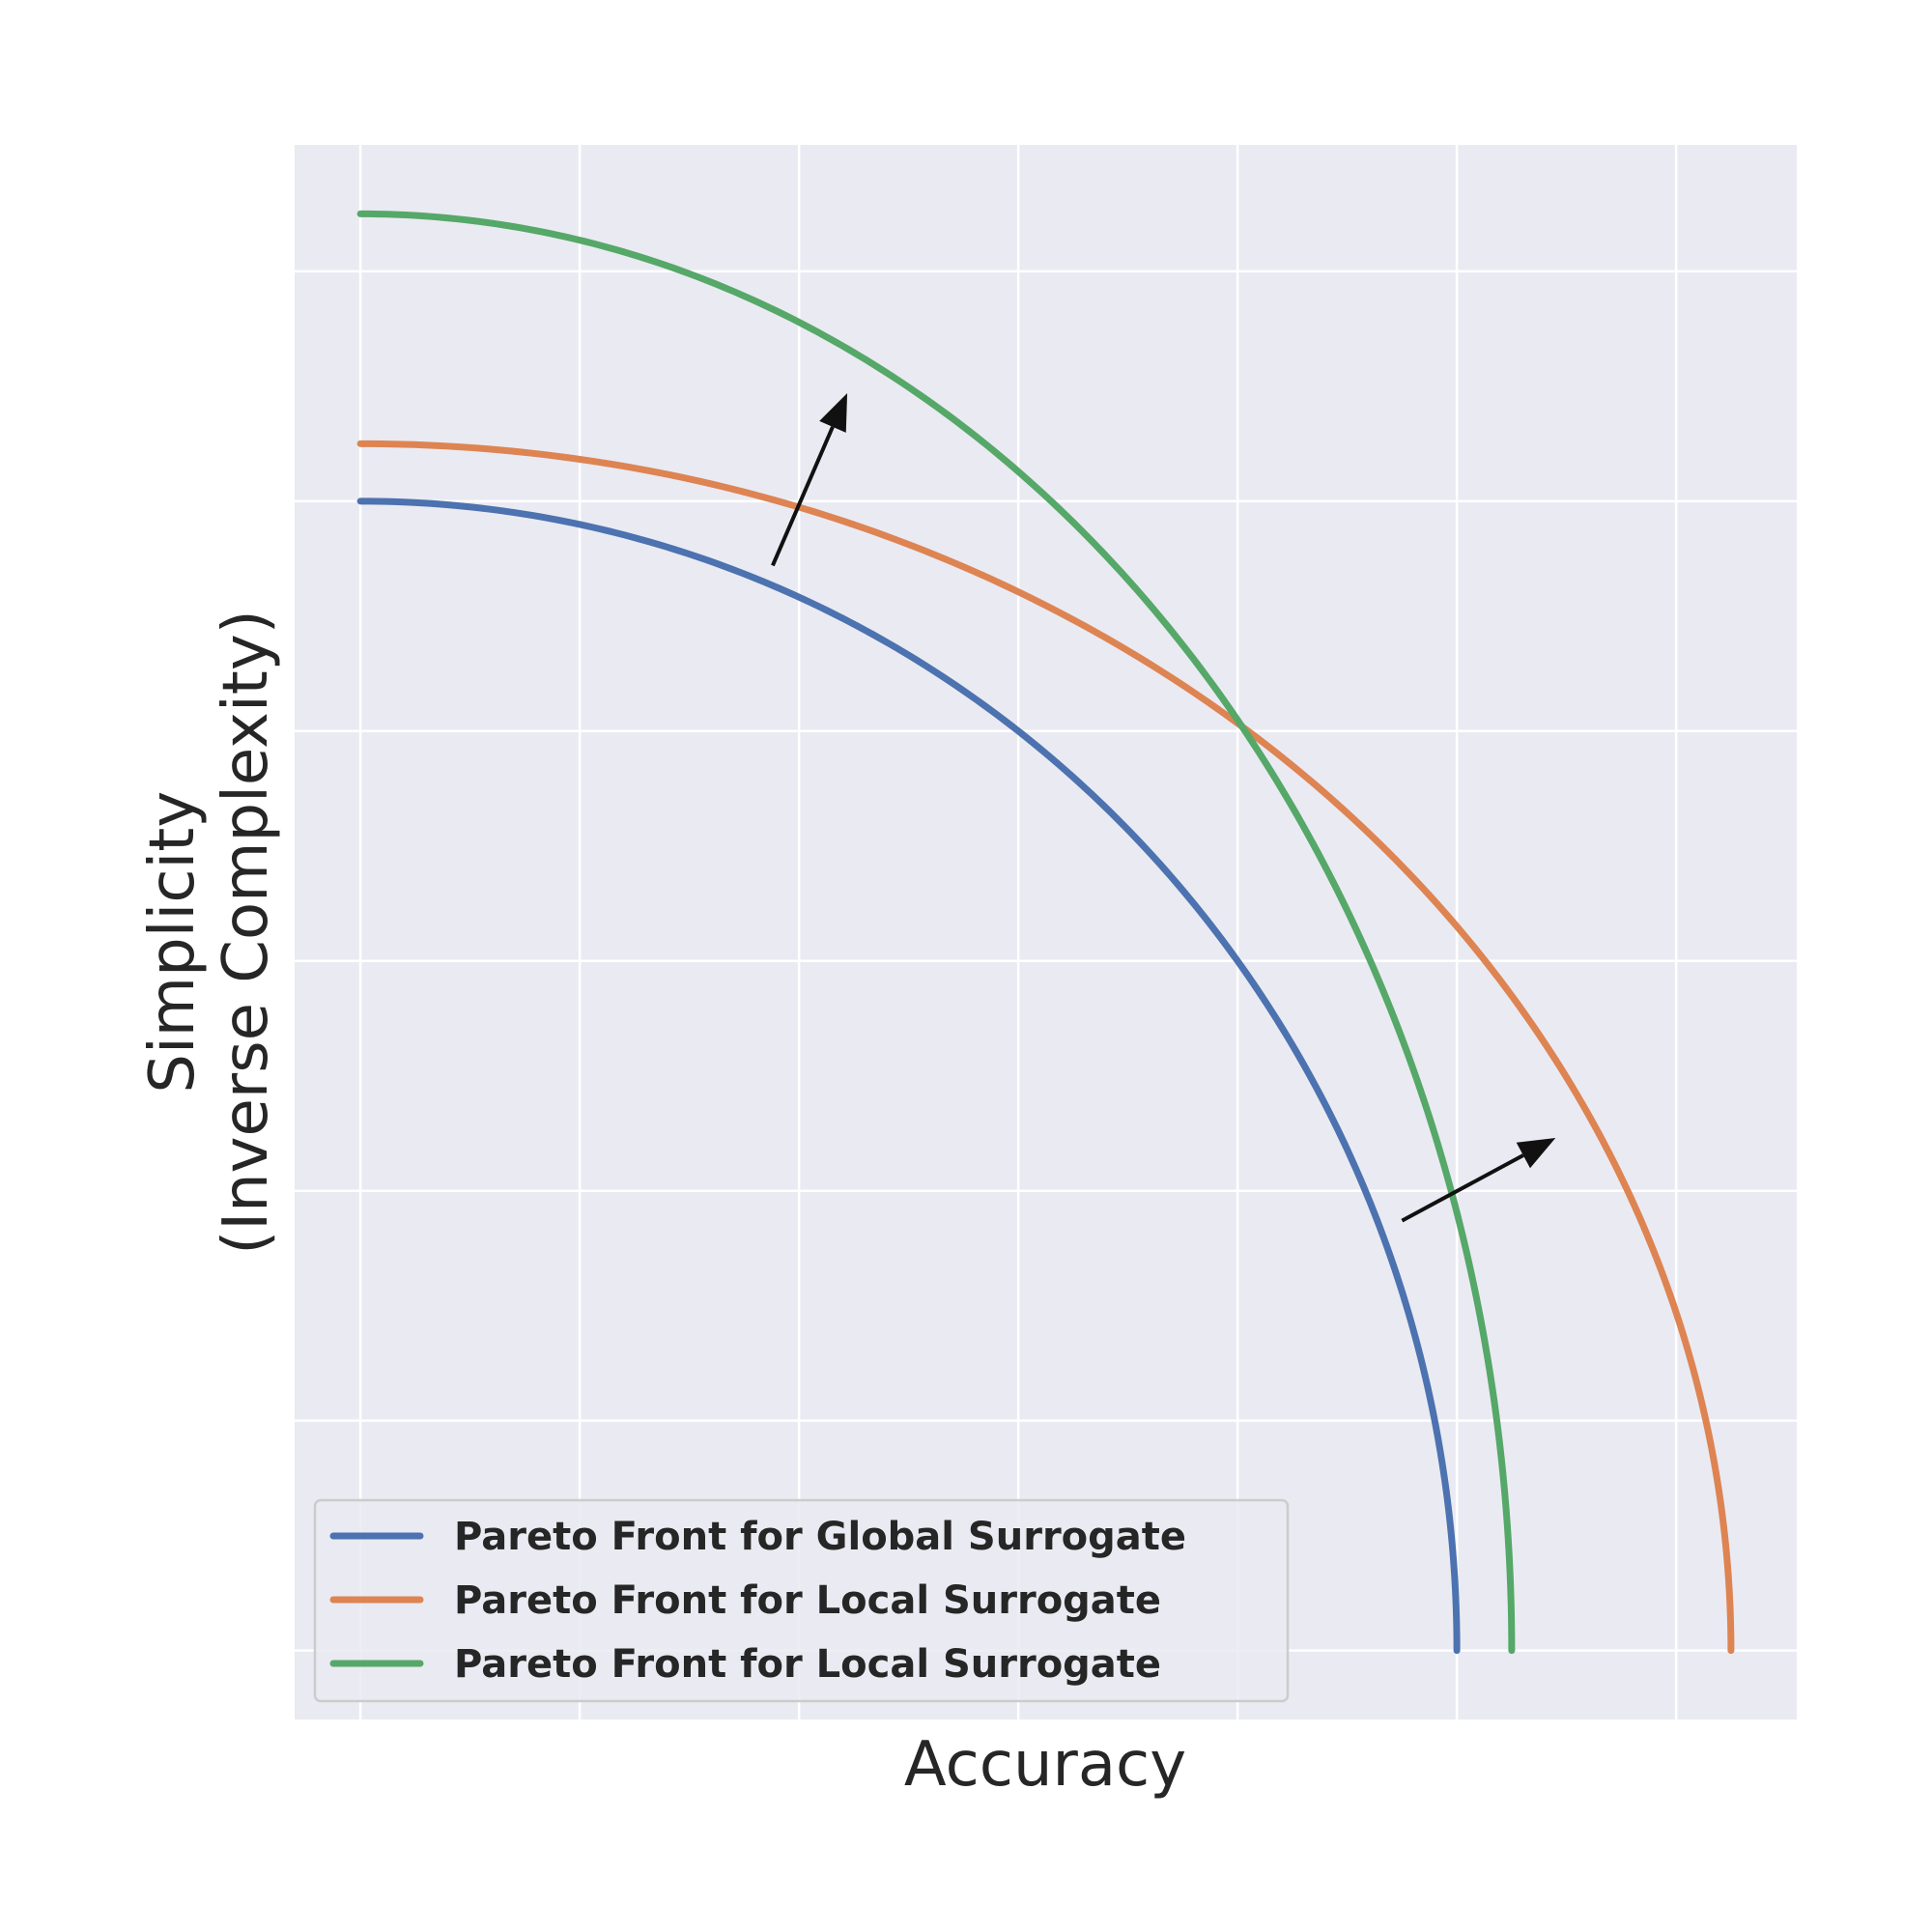 The height and width of the screenshot is (1932, 1932). I want to click on arrow-1-head, so click(1536, 1153).